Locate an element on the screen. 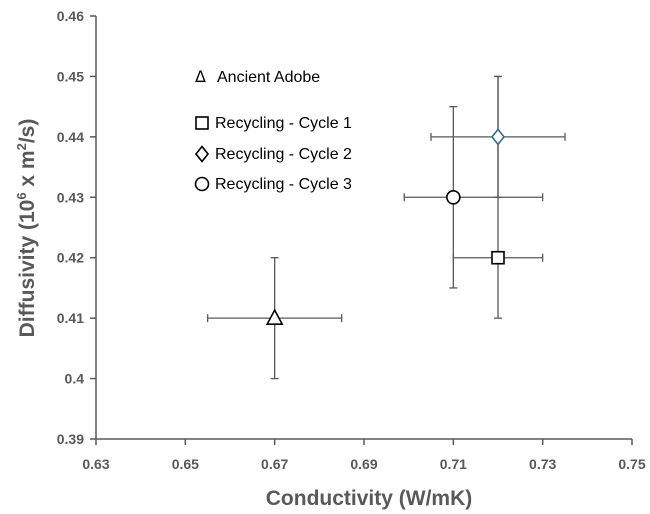  y-tick-label: 0.45 is located at coordinates (70, 76).